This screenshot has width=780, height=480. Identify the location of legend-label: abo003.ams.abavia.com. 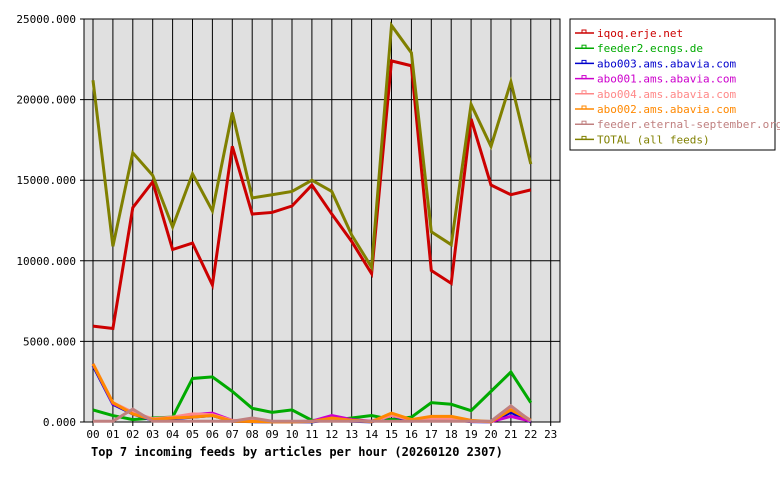
(666, 63).